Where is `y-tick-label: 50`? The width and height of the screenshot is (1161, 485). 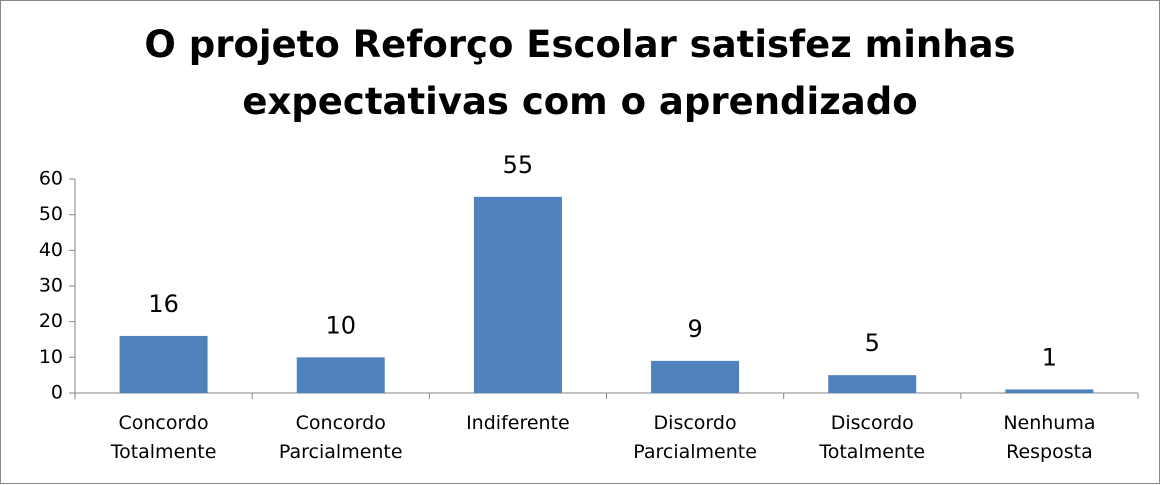 y-tick-label: 50 is located at coordinates (51, 214).